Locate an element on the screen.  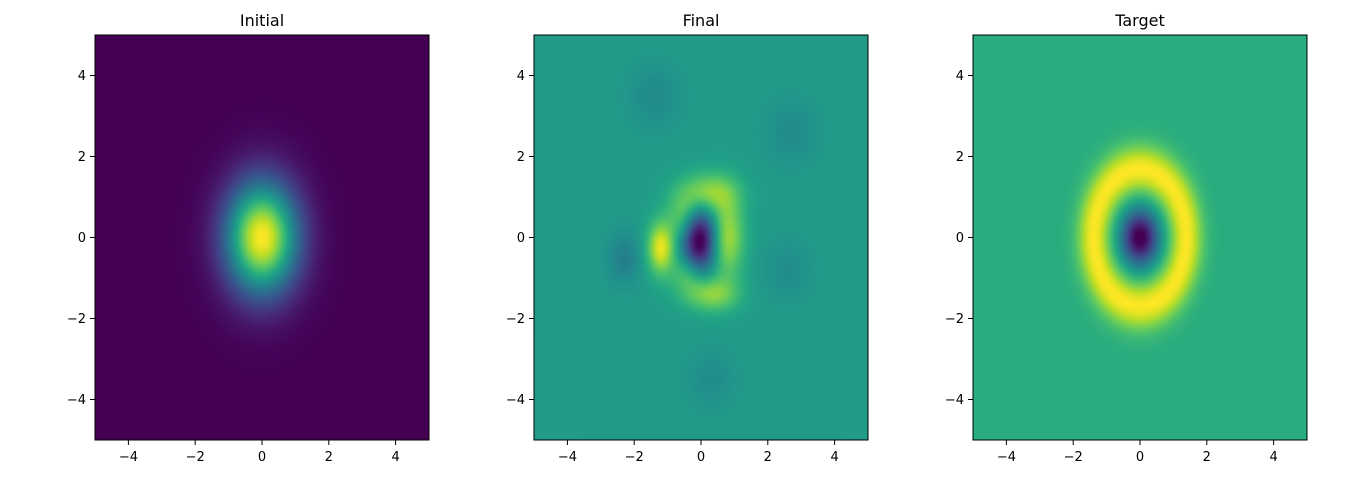
x-axis-final: −4 −2 0 2 4 is located at coordinates (698, 452).